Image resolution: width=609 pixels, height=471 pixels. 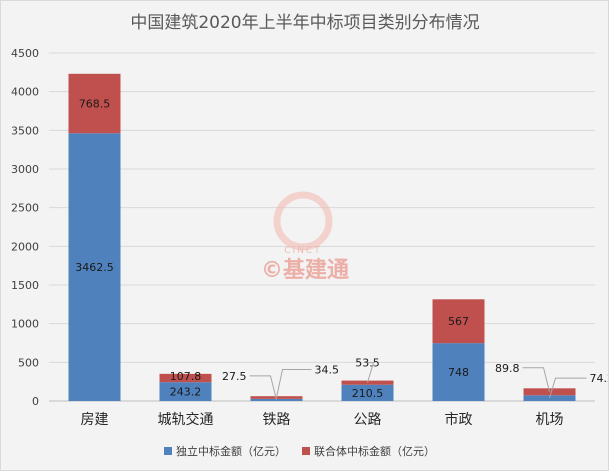 I want to click on legend: 独立中标金额（亿元） 联合体中标金额（亿元）, so click(x=299, y=451).